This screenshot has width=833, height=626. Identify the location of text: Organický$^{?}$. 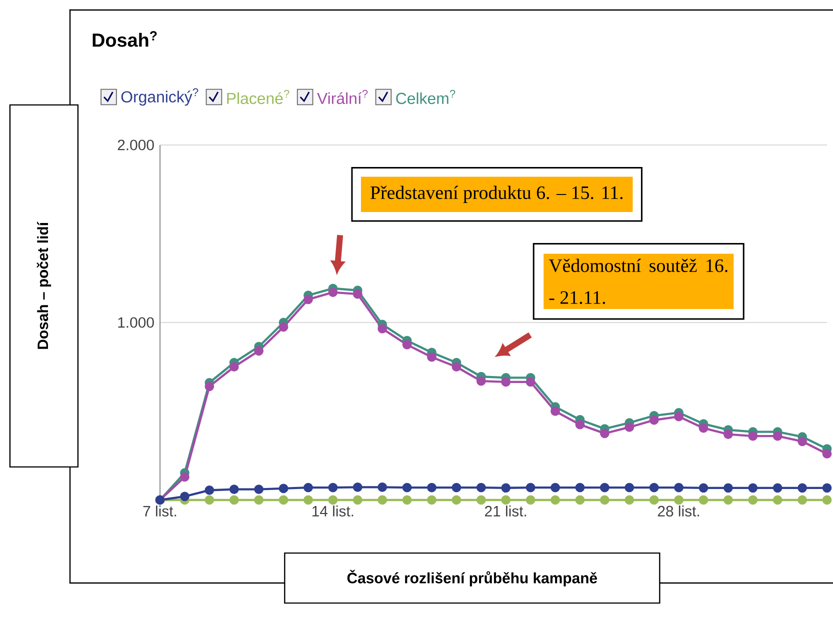
(159, 97).